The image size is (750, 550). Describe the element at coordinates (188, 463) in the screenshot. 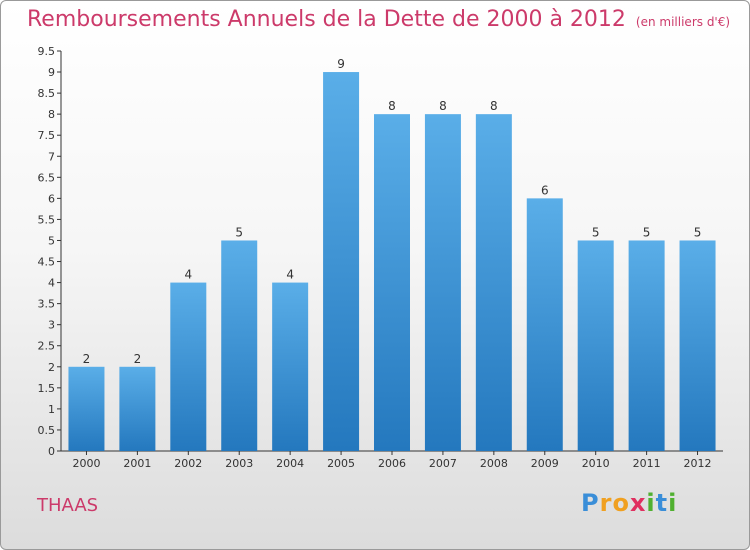

I see `x-tick-label-2002: 2002` at that location.